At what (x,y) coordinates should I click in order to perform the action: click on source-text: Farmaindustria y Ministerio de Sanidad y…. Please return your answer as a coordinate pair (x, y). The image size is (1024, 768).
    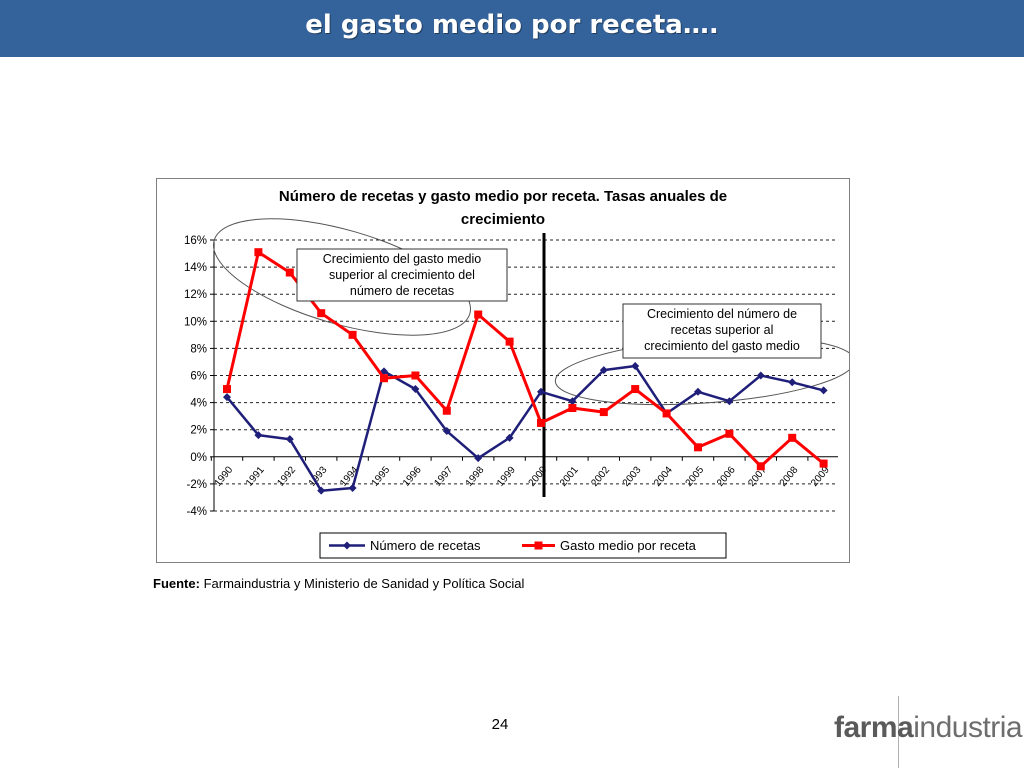
    Looking at the image, I should click on (364, 583).